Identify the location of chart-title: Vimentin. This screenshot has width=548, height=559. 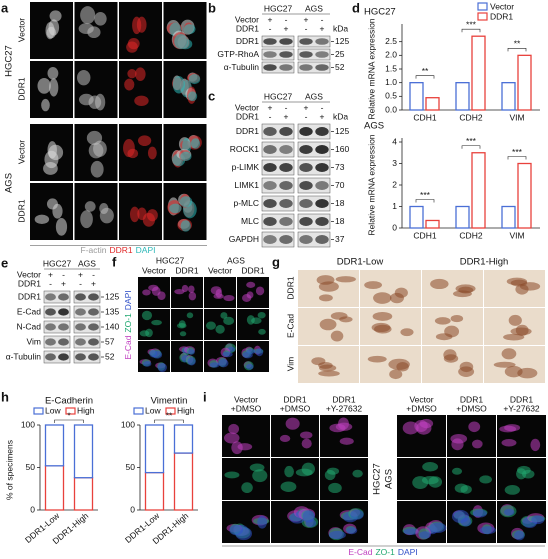
(169, 401).